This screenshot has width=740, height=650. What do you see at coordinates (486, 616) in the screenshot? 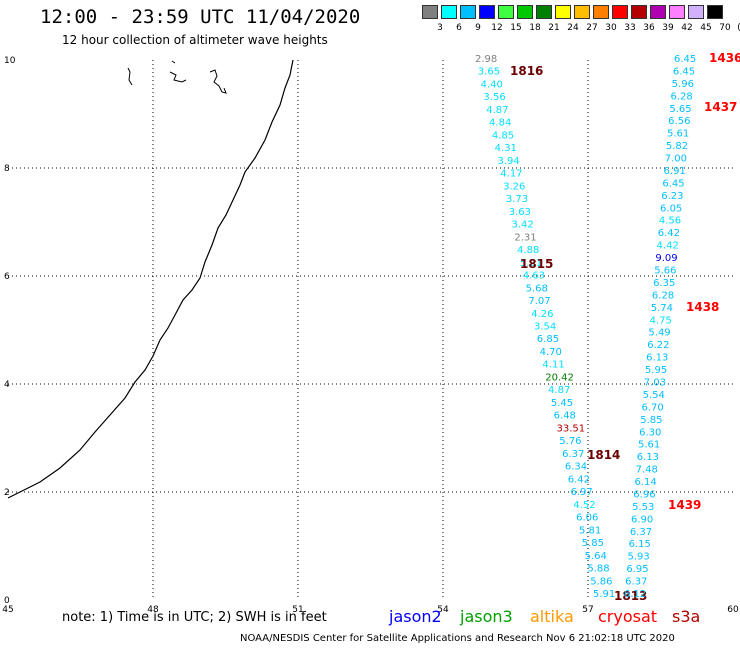
I see `mission-label: jason3` at bounding box center [486, 616].